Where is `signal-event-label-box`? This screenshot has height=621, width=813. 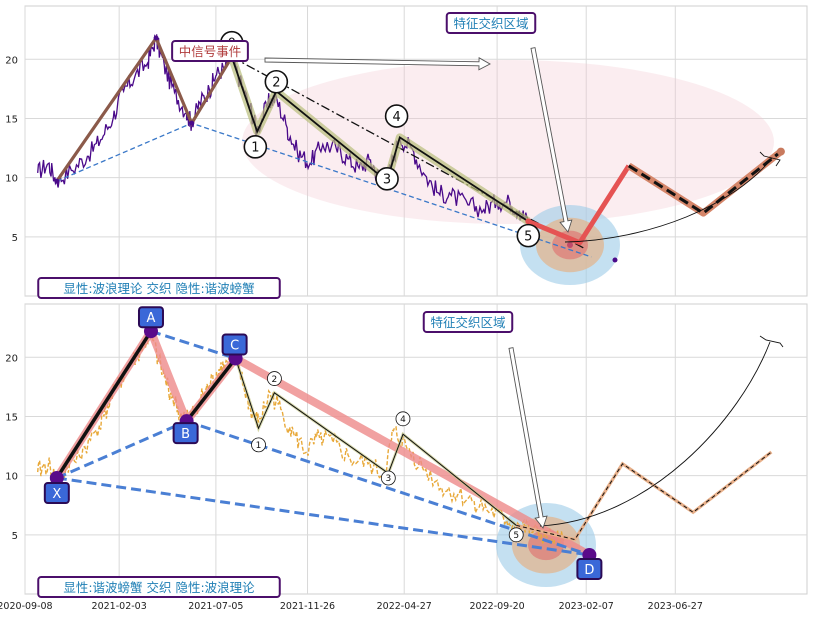
signal-event-label-box is located at coordinates (210, 51).